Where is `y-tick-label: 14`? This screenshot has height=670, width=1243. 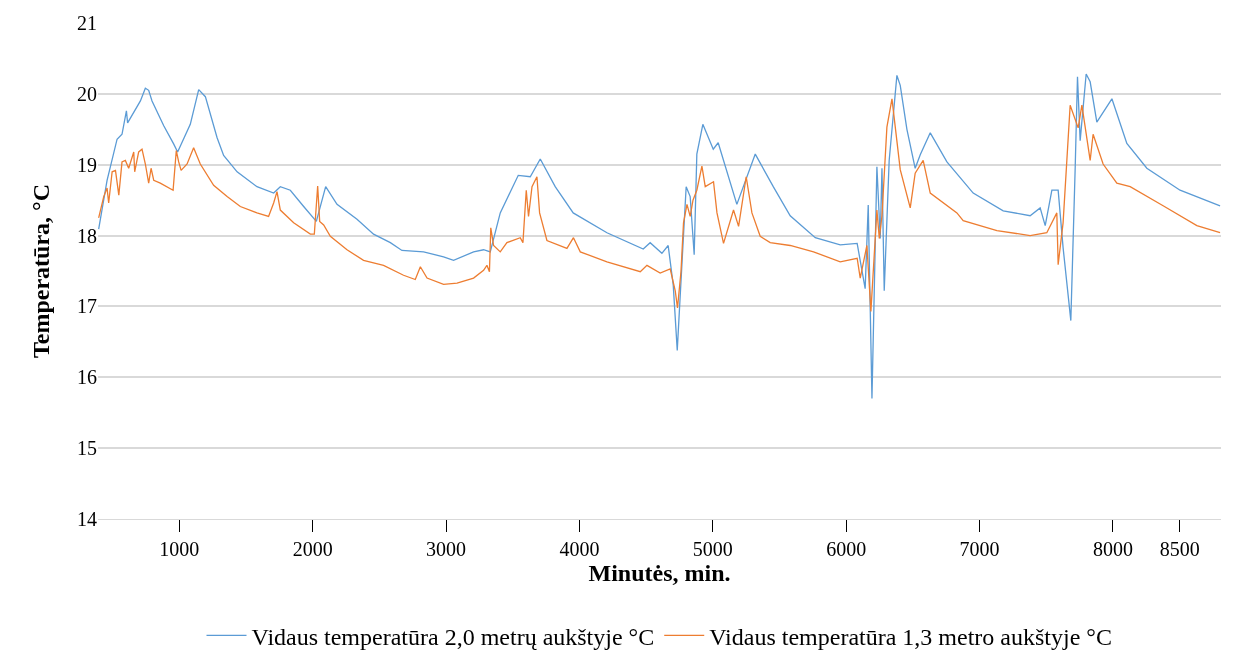
y-tick-label: 14 is located at coordinates (87, 519).